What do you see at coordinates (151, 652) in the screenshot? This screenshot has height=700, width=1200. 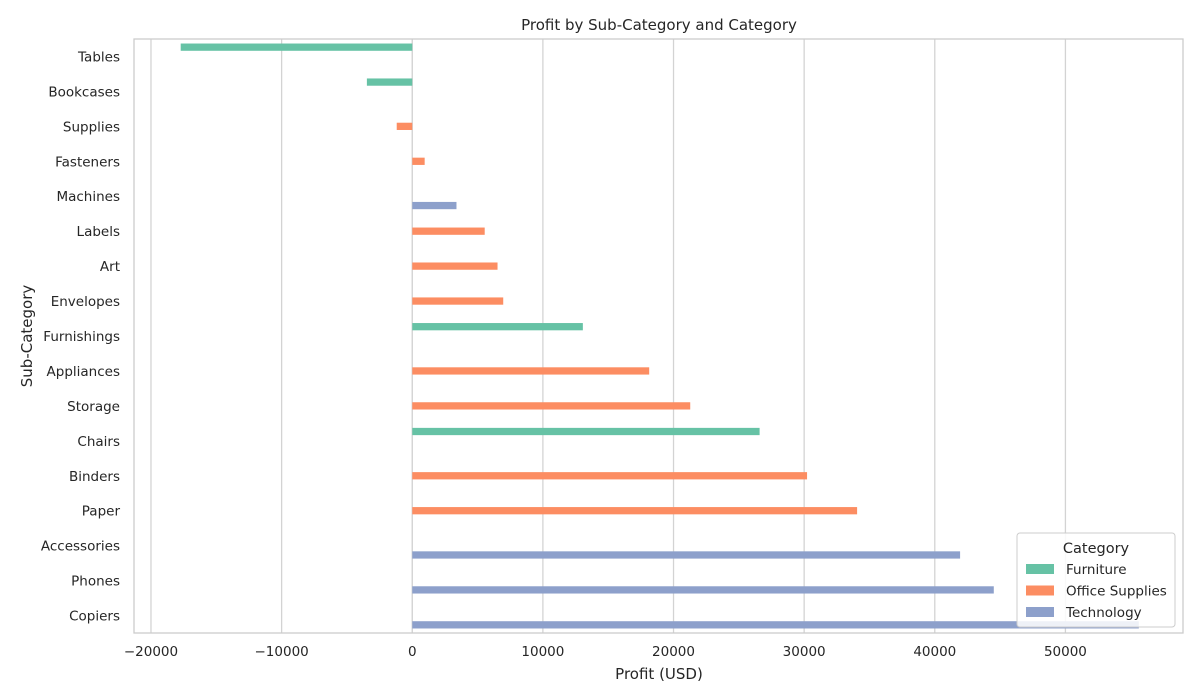 I see `x-tick-label: −20000` at bounding box center [151, 652].